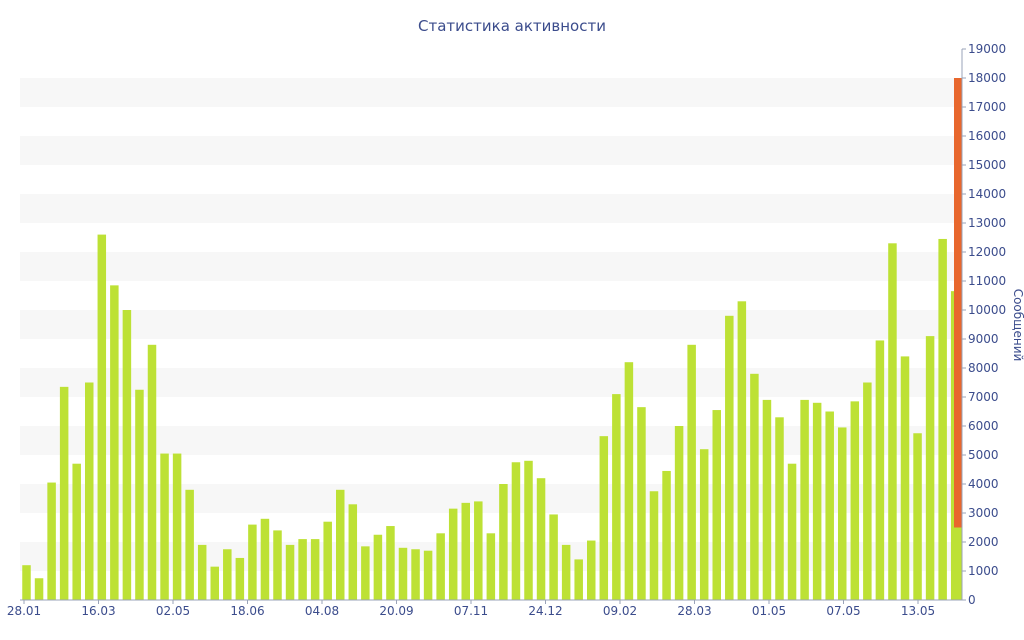 Image resolution: width=1024 pixels, height=640 pixels. I want to click on y-tick-label: 16000, so click(987, 136).